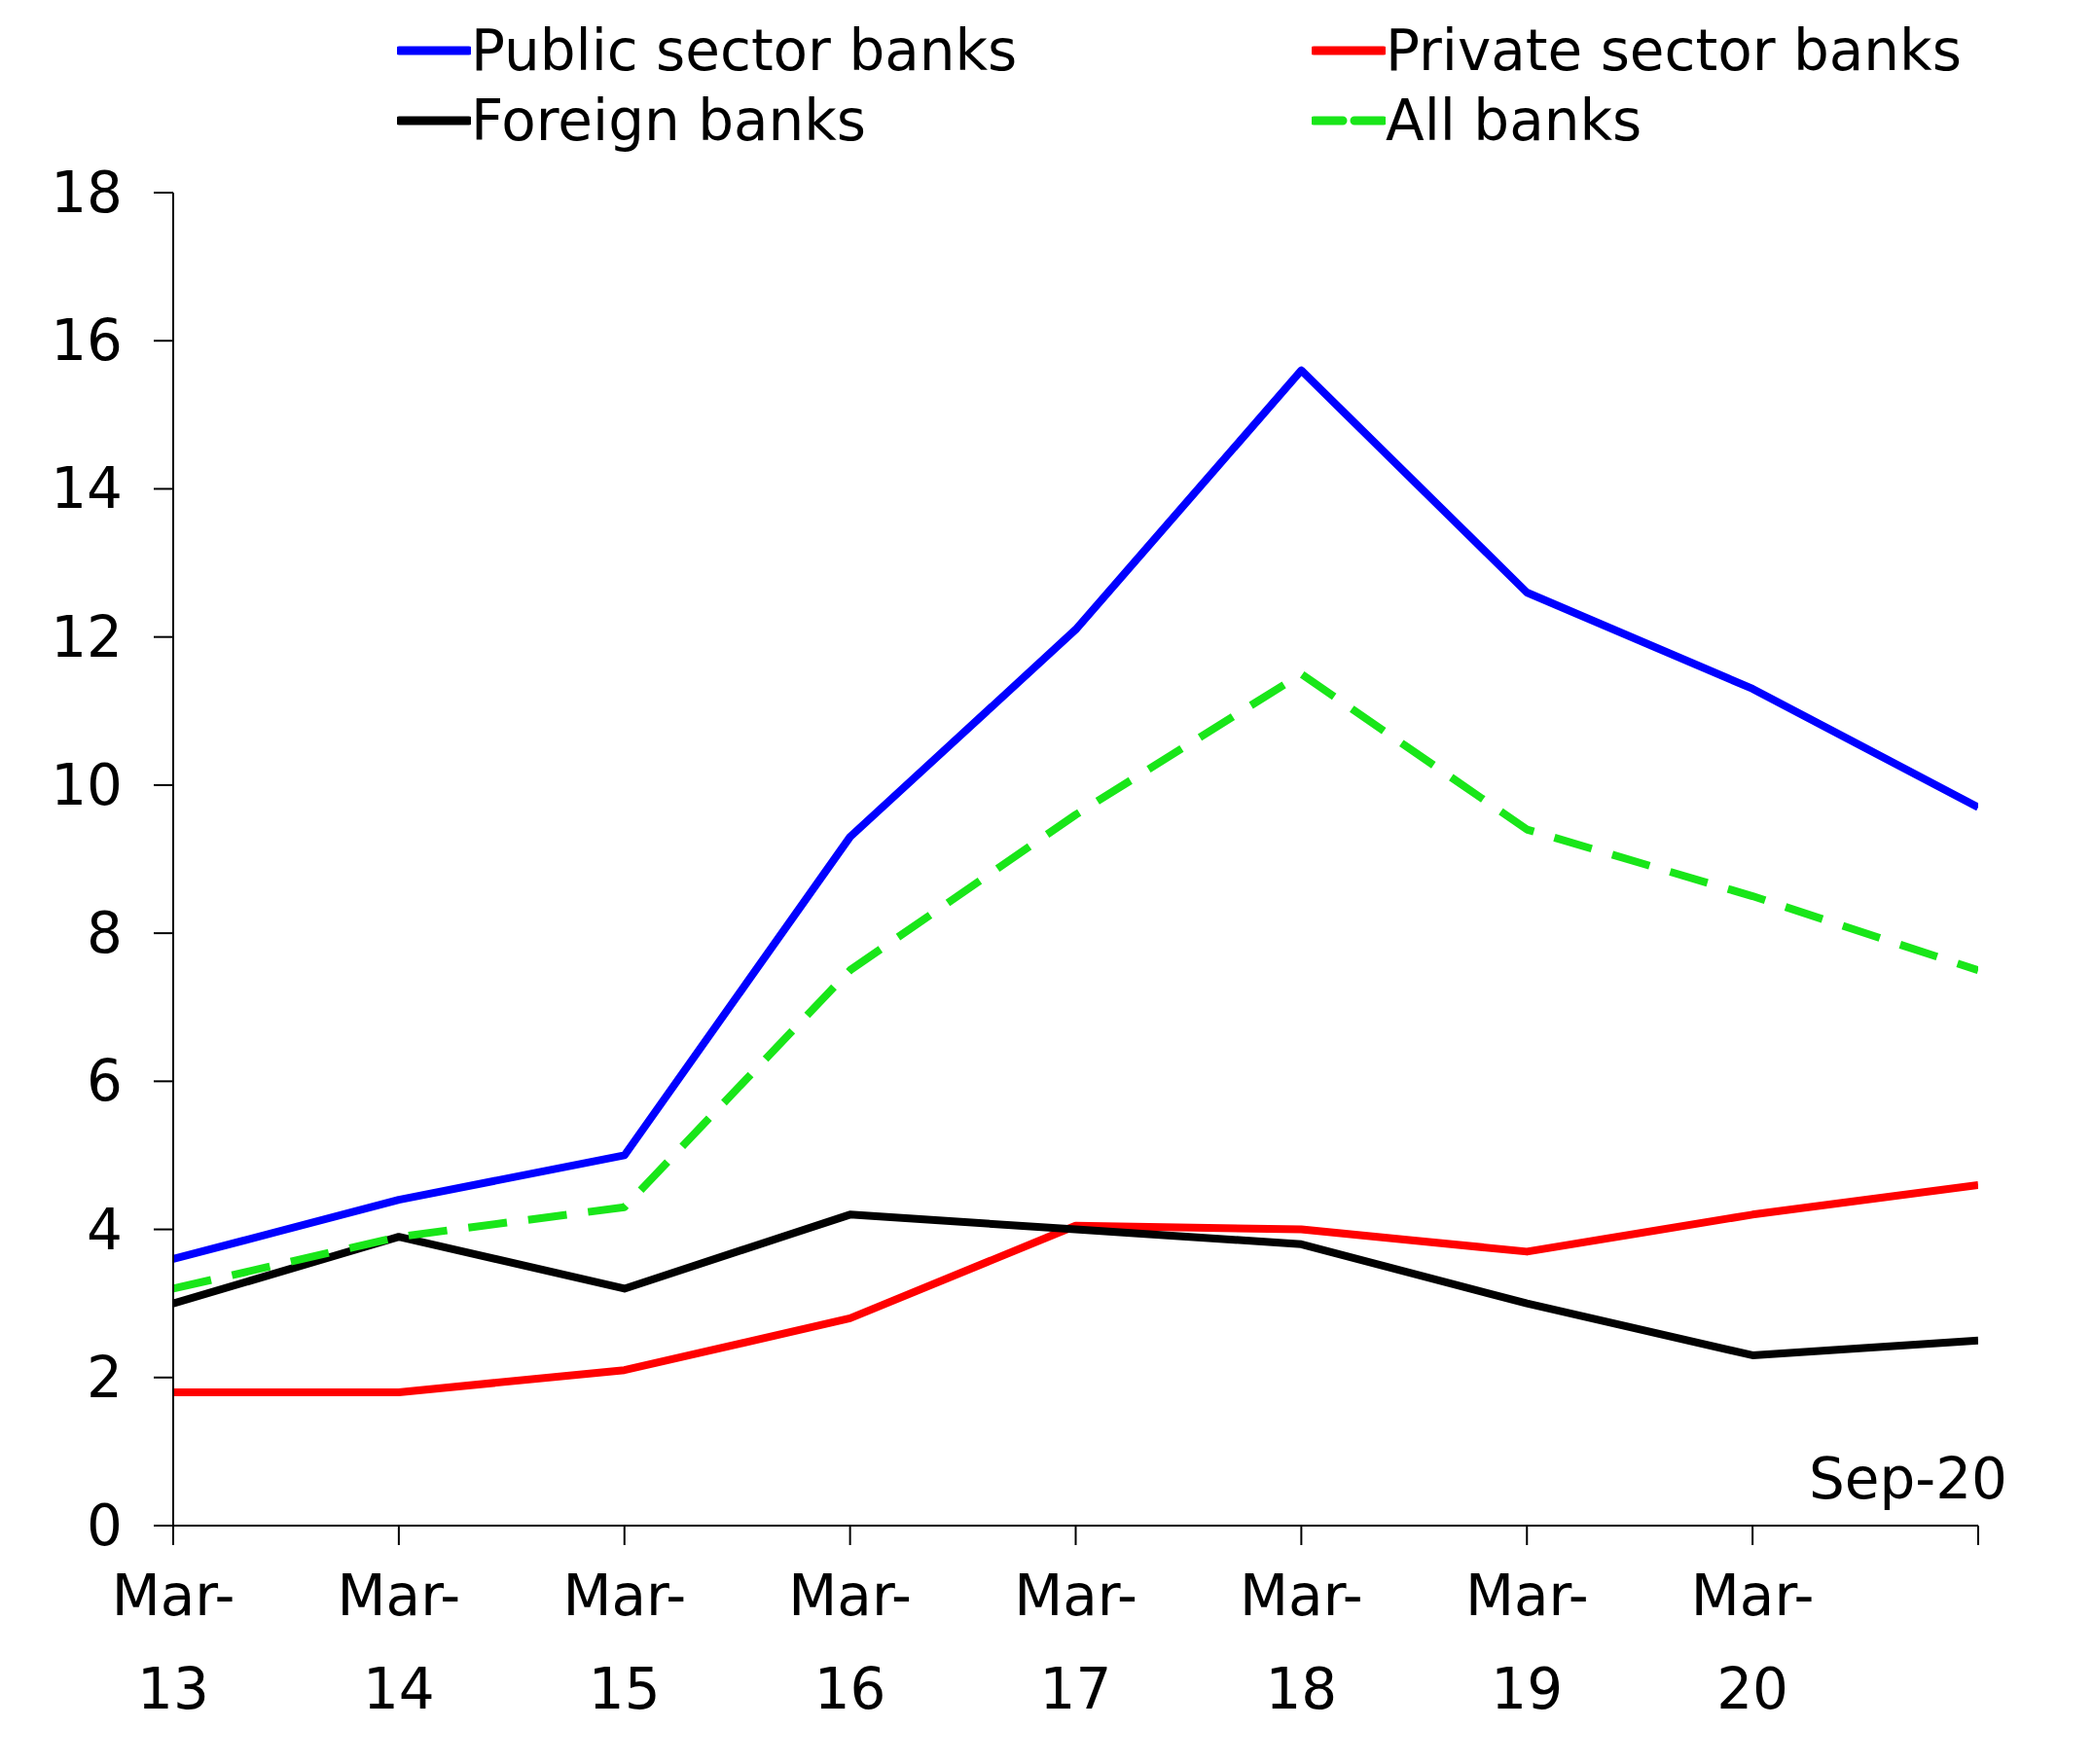 The height and width of the screenshot is (1764, 2093). What do you see at coordinates (105, 1229) in the screenshot?
I see `y-tick-label: 4` at bounding box center [105, 1229].